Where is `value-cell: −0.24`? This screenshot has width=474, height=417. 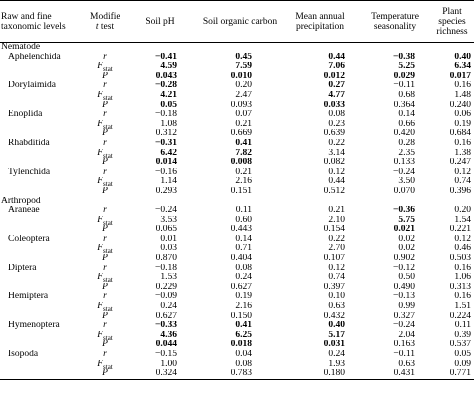 value-cell: −0.24 is located at coordinates (404, 172).